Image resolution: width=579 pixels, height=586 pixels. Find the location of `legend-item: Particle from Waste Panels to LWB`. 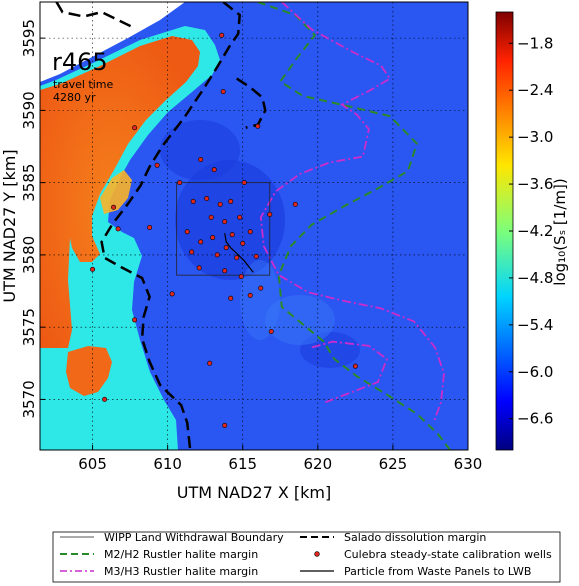

legend-item: Particle from Waste Panels to LWB is located at coordinates (415, 571).